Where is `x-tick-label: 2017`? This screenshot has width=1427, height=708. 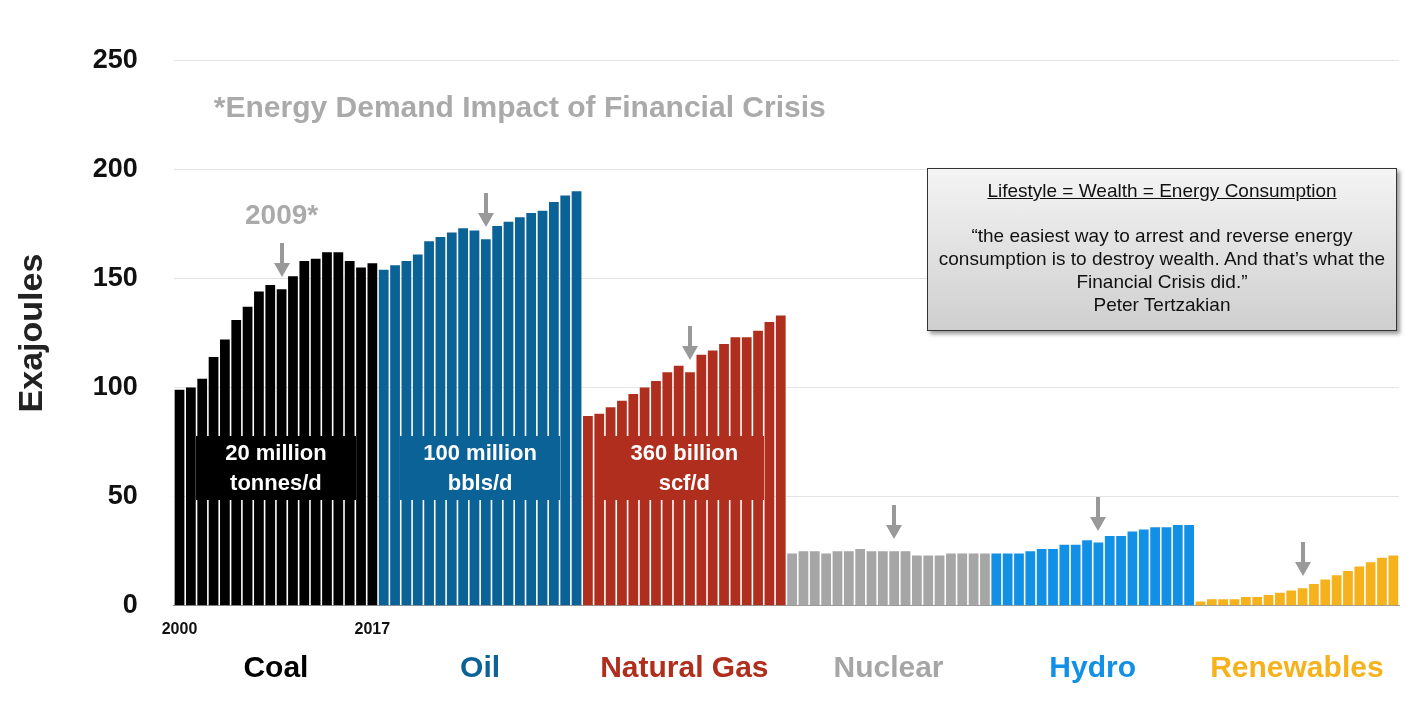
x-tick-label: 2017 is located at coordinates (372, 628).